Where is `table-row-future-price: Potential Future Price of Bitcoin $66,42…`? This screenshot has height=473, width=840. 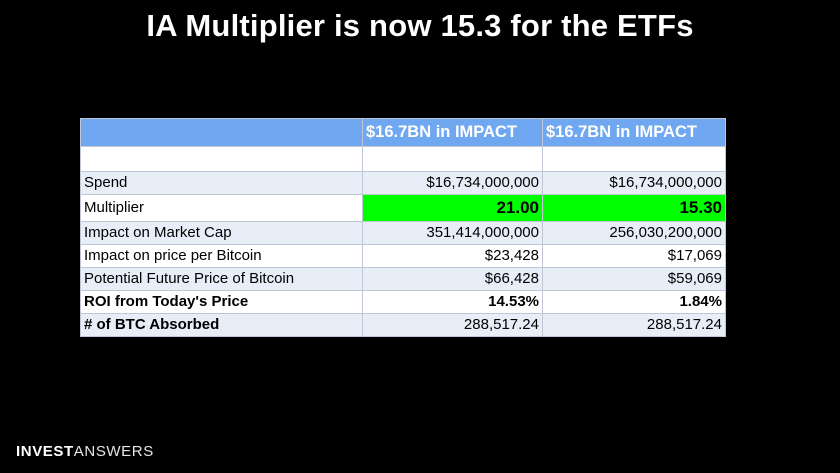 table-row-future-price: Potential Future Price of Bitcoin $66,42… is located at coordinates (403, 279).